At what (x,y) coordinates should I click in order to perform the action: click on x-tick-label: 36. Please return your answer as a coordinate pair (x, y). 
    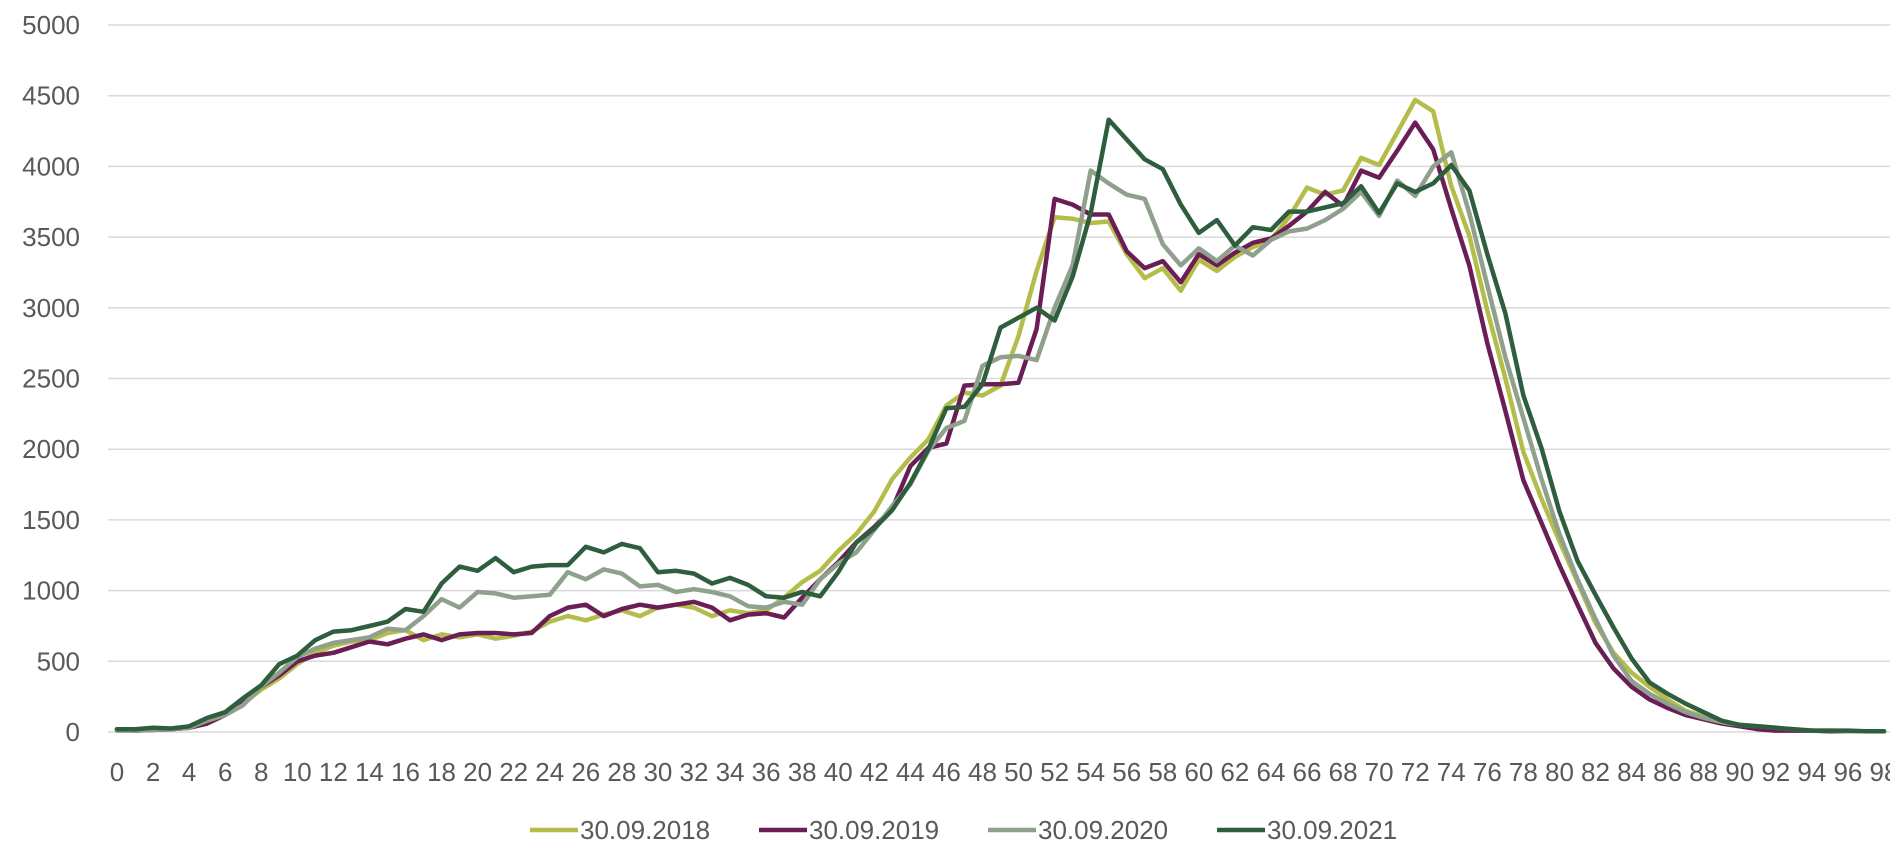
    Looking at the image, I should click on (766, 772).